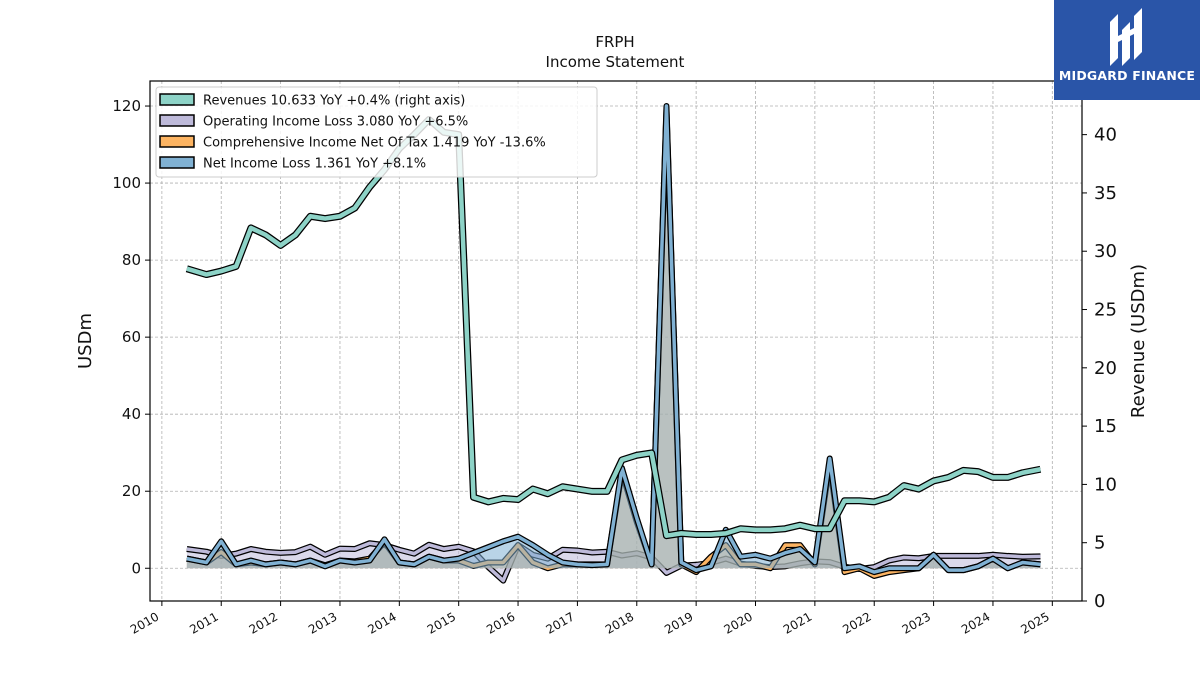  Describe the element at coordinates (126, 106) in the screenshot. I see `y-tick-label-left: 120` at that location.